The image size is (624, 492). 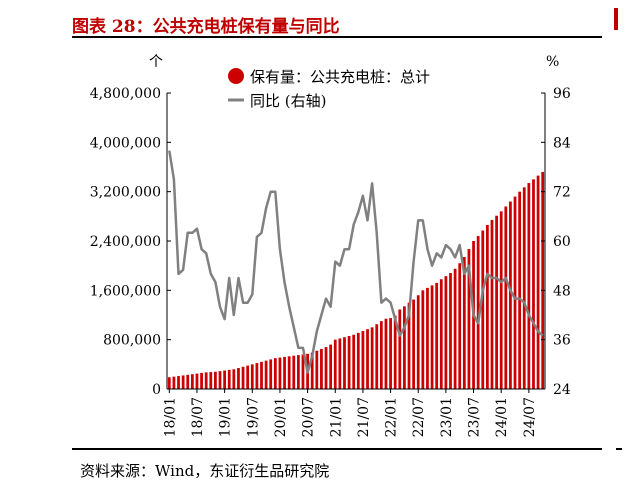 I want to click on x-tick-label: 22/07, so click(x=419, y=417).